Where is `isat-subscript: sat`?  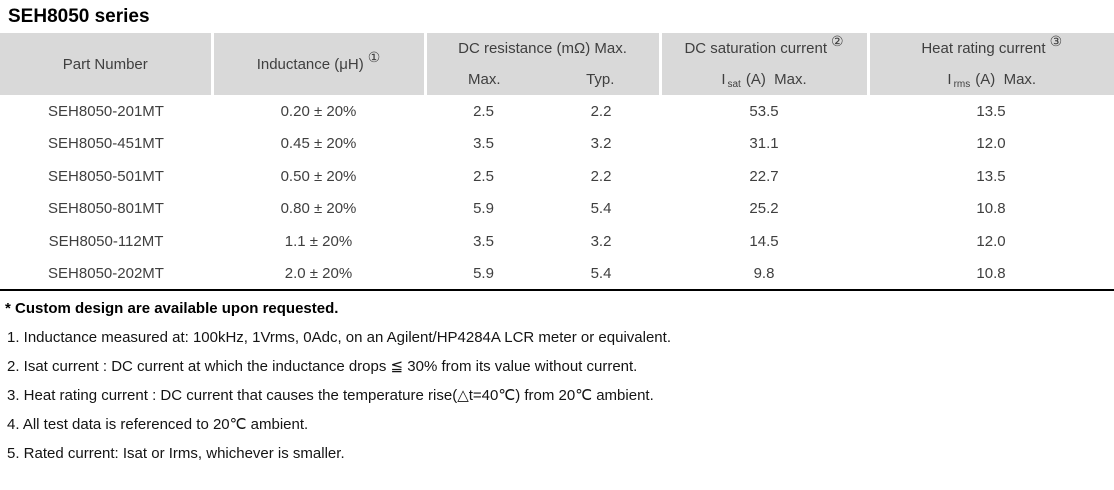
isat-subscript: sat is located at coordinates (734, 84).